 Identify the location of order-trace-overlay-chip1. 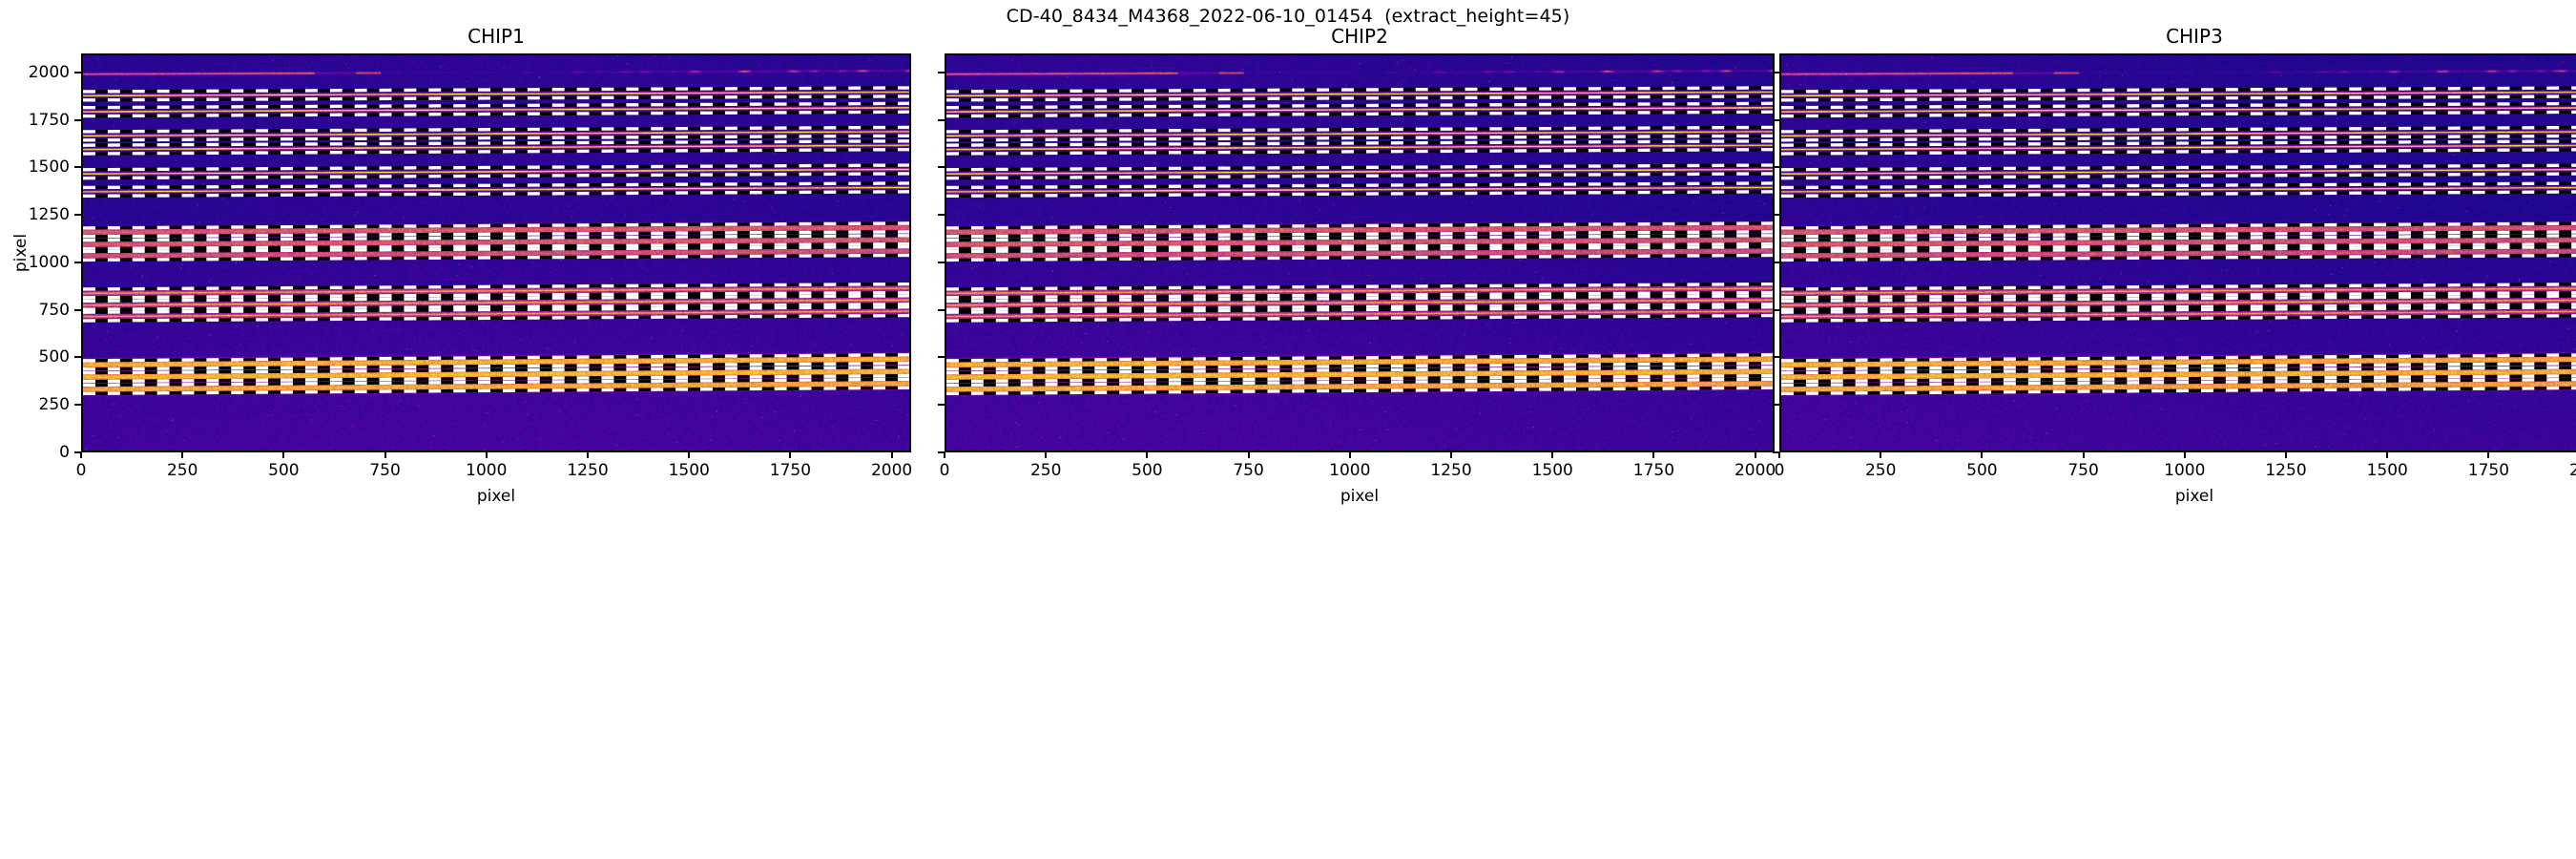
(496, 241).